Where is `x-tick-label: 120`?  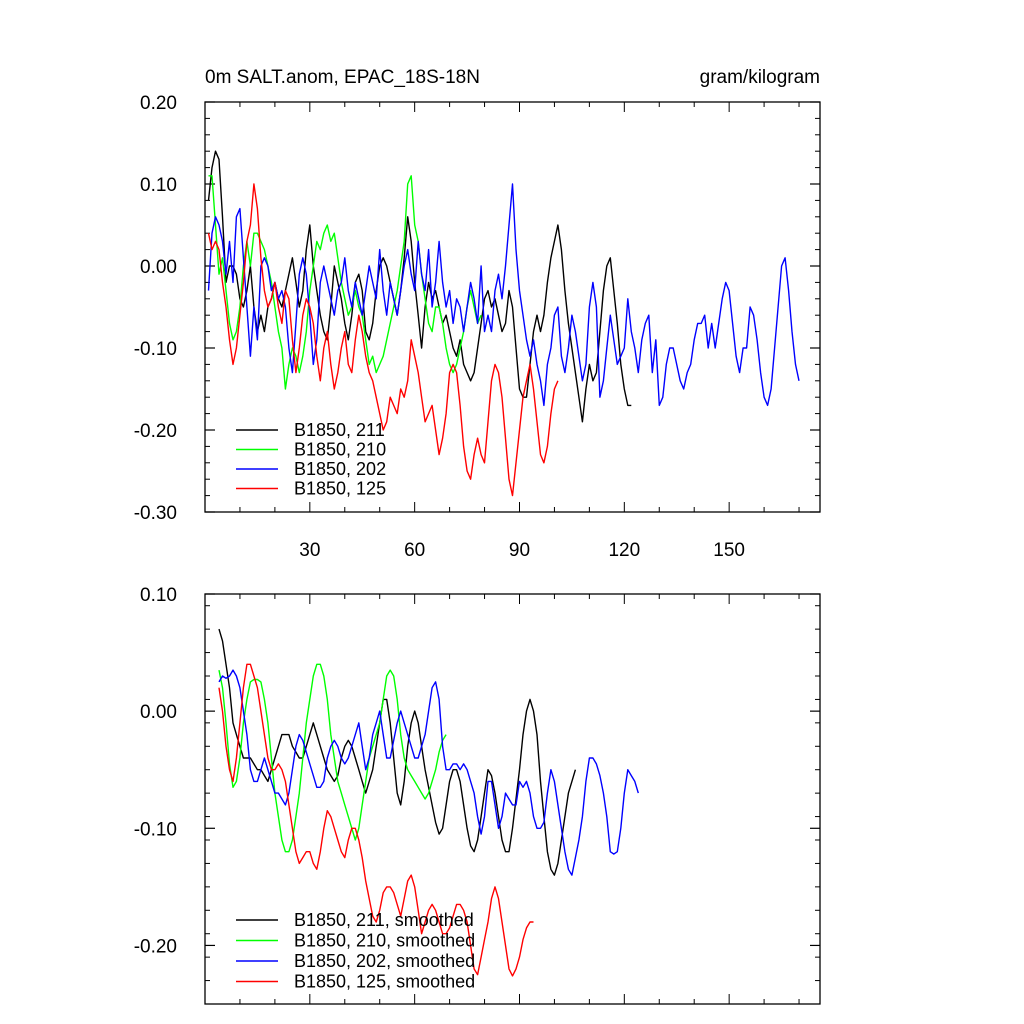 x-tick-label: 120 is located at coordinates (624, 550).